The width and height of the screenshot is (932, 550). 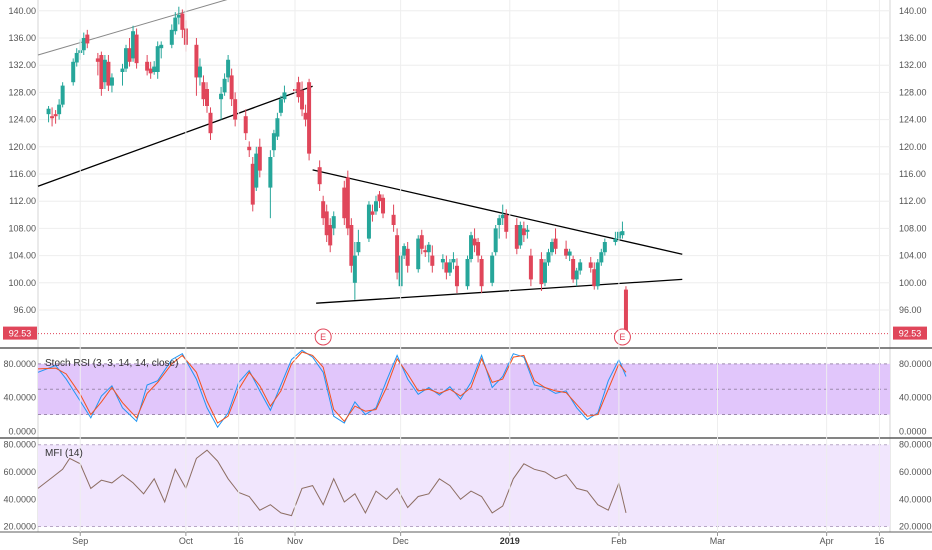 I want to click on price-tick-label-left: 108.00, so click(x=22, y=228).